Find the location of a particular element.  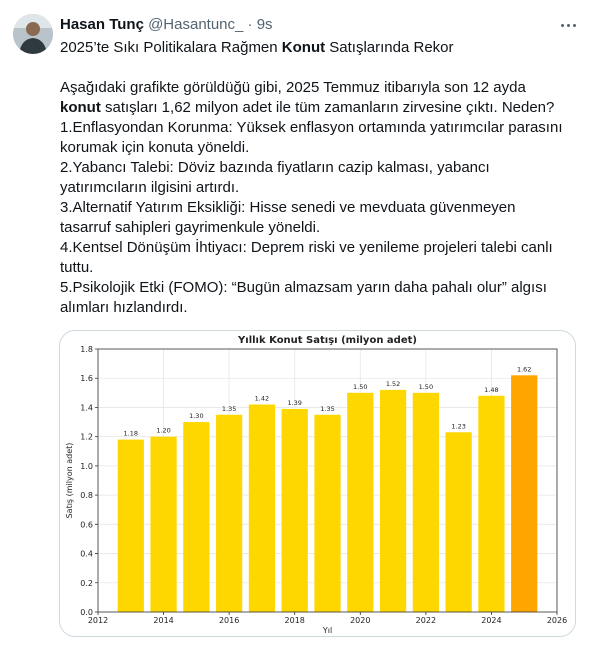

x-tick-label: 2022 is located at coordinates (426, 620).